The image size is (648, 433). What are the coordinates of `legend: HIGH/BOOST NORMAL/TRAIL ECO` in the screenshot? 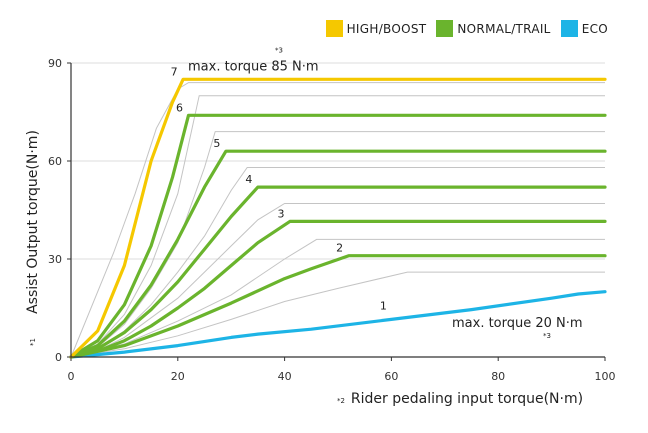 It's located at (466, 28).